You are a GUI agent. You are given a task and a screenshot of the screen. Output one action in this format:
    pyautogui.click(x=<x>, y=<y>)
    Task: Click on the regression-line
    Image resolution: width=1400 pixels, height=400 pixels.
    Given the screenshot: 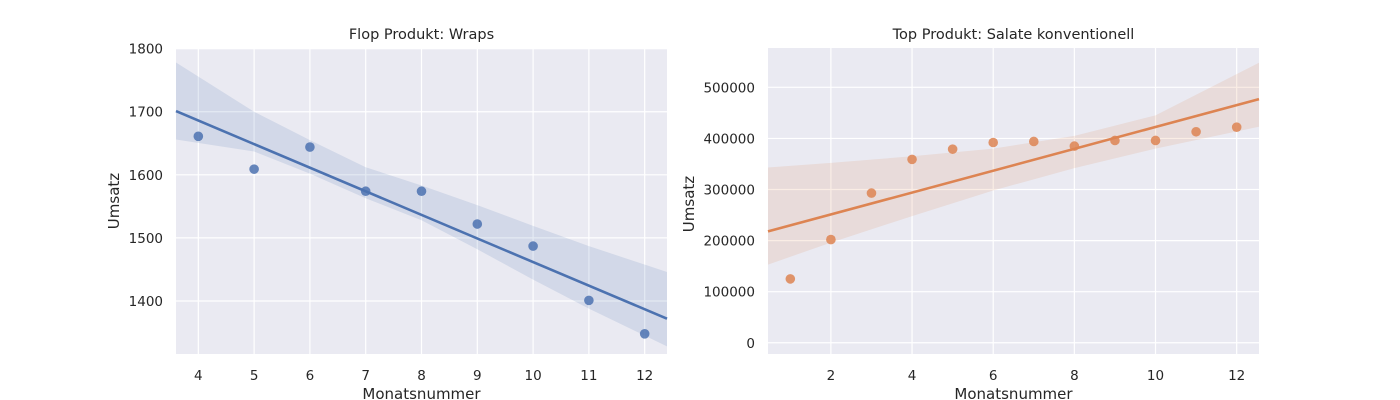 What is the action you would take?
    pyautogui.click(x=1013, y=165)
    